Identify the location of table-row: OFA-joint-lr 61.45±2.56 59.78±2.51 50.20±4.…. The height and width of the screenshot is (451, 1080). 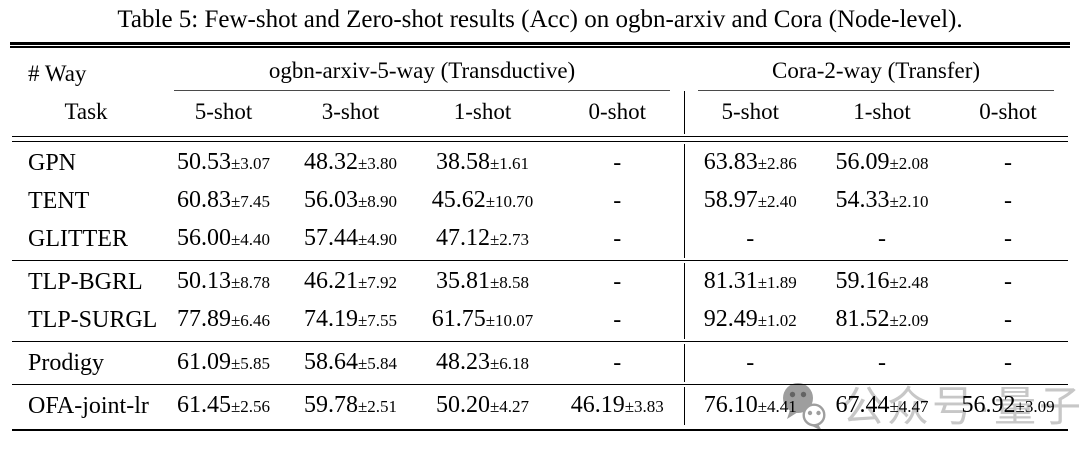
(540, 406).